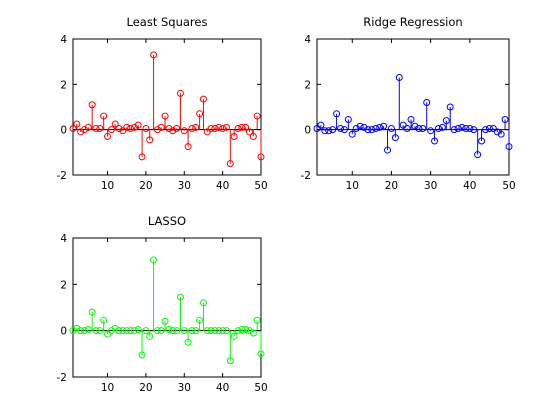 The height and width of the screenshot is (420, 560). I want to click on y-tick-label: -2, so click(306, 176).